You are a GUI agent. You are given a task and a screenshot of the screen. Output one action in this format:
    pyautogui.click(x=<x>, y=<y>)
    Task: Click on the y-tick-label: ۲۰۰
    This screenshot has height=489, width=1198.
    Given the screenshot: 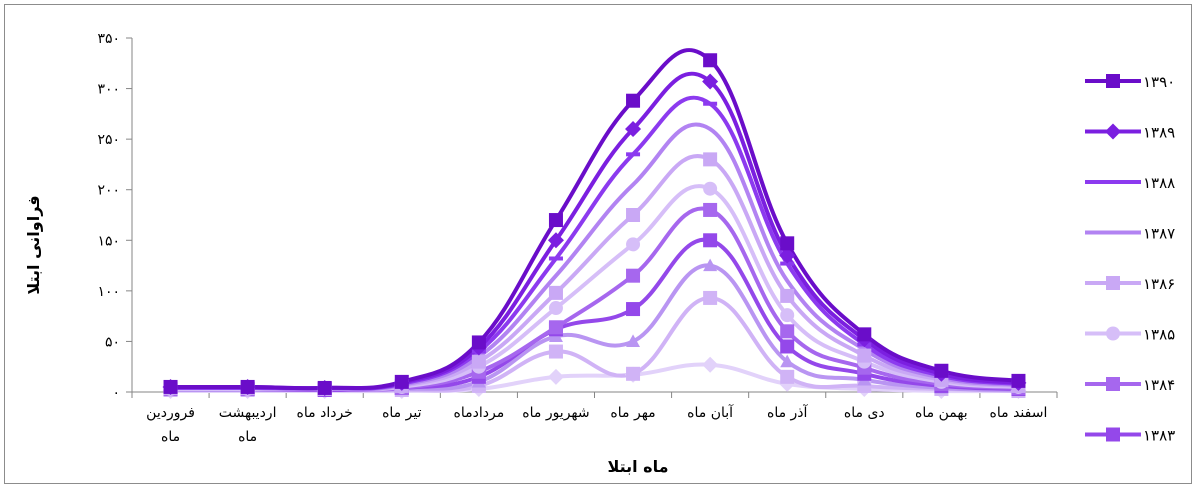 What is the action you would take?
    pyautogui.click(x=108, y=191)
    